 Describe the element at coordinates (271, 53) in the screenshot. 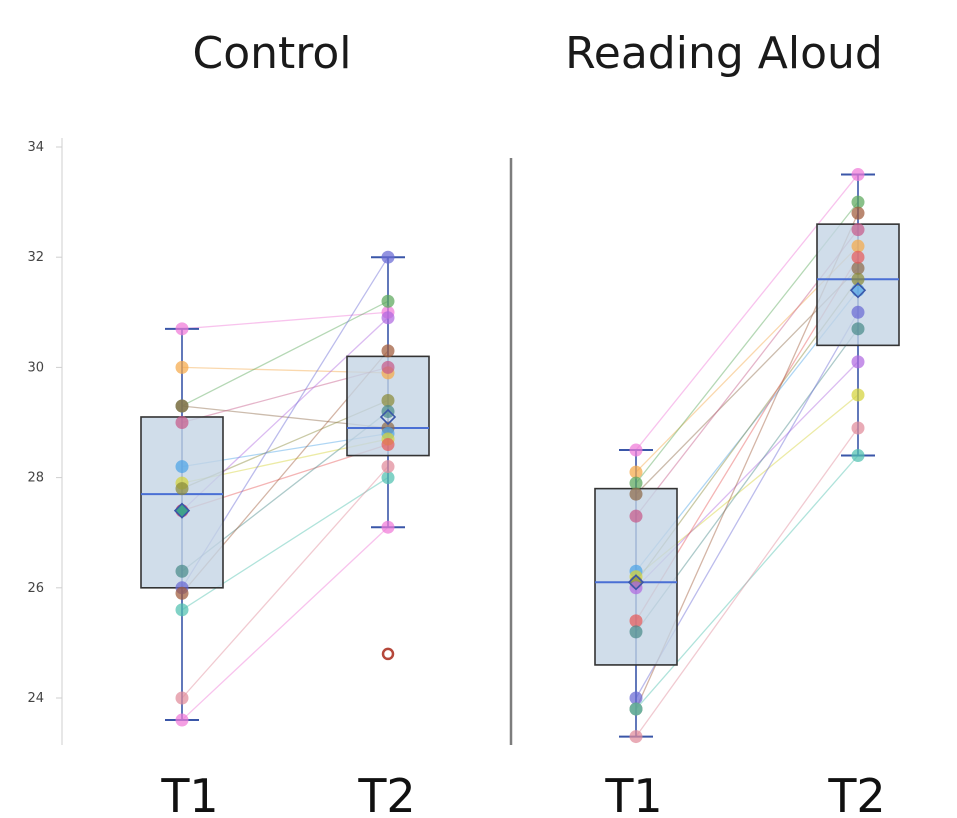

I see `panel-title-control: Control` at that location.